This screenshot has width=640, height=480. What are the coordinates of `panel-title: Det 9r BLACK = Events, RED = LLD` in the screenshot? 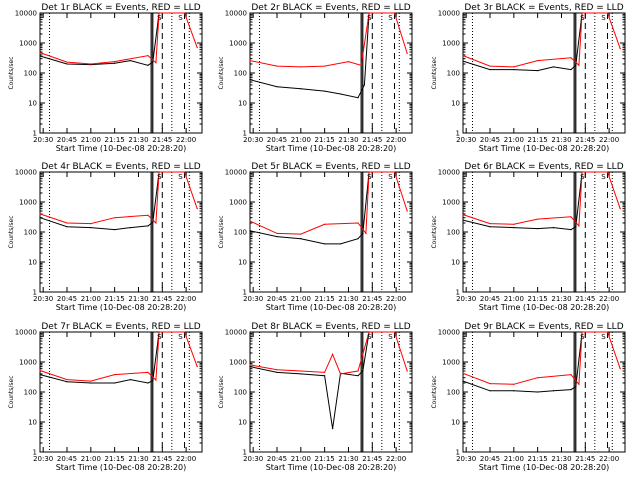 It's located at (543, 327).